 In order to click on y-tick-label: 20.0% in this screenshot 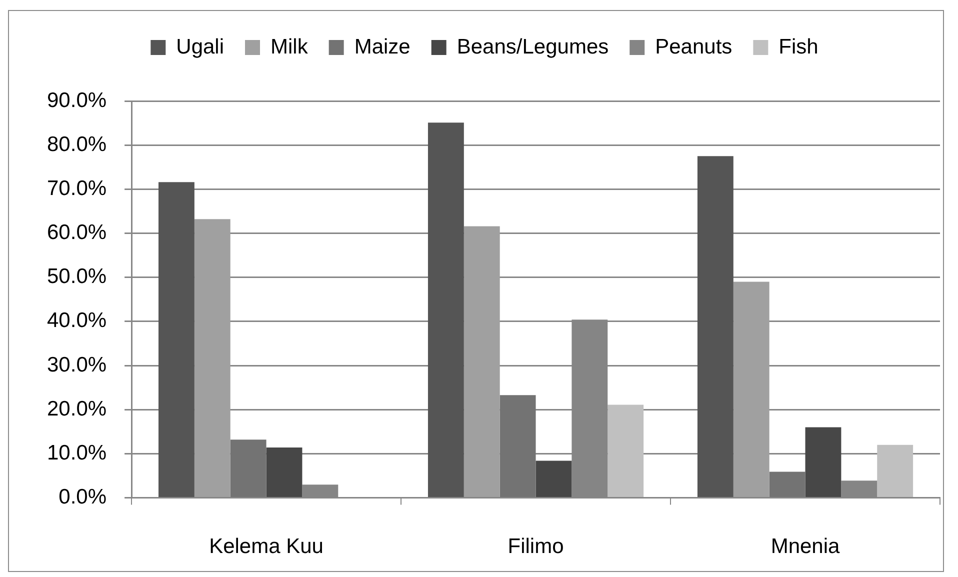, I will do `click(77, 408)`.